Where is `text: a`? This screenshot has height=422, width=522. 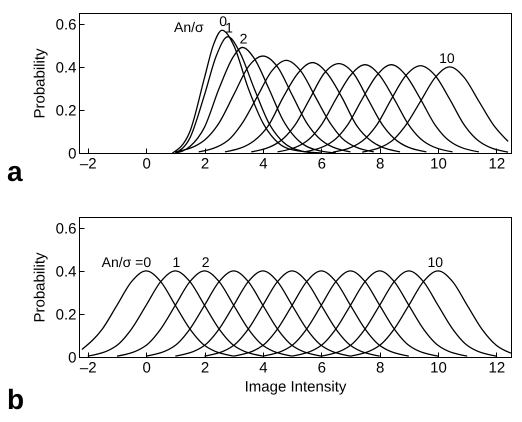 text: a is located at coordinates (15, 171).